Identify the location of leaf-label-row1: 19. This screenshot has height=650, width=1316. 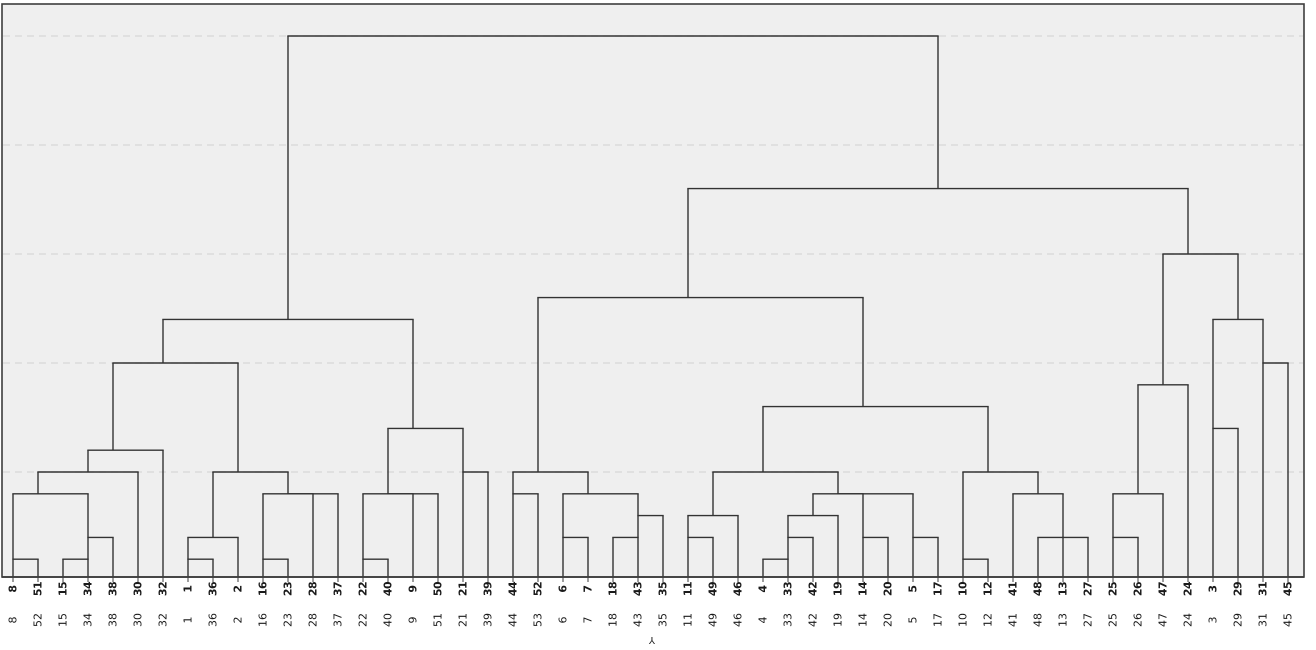
(838, 589).